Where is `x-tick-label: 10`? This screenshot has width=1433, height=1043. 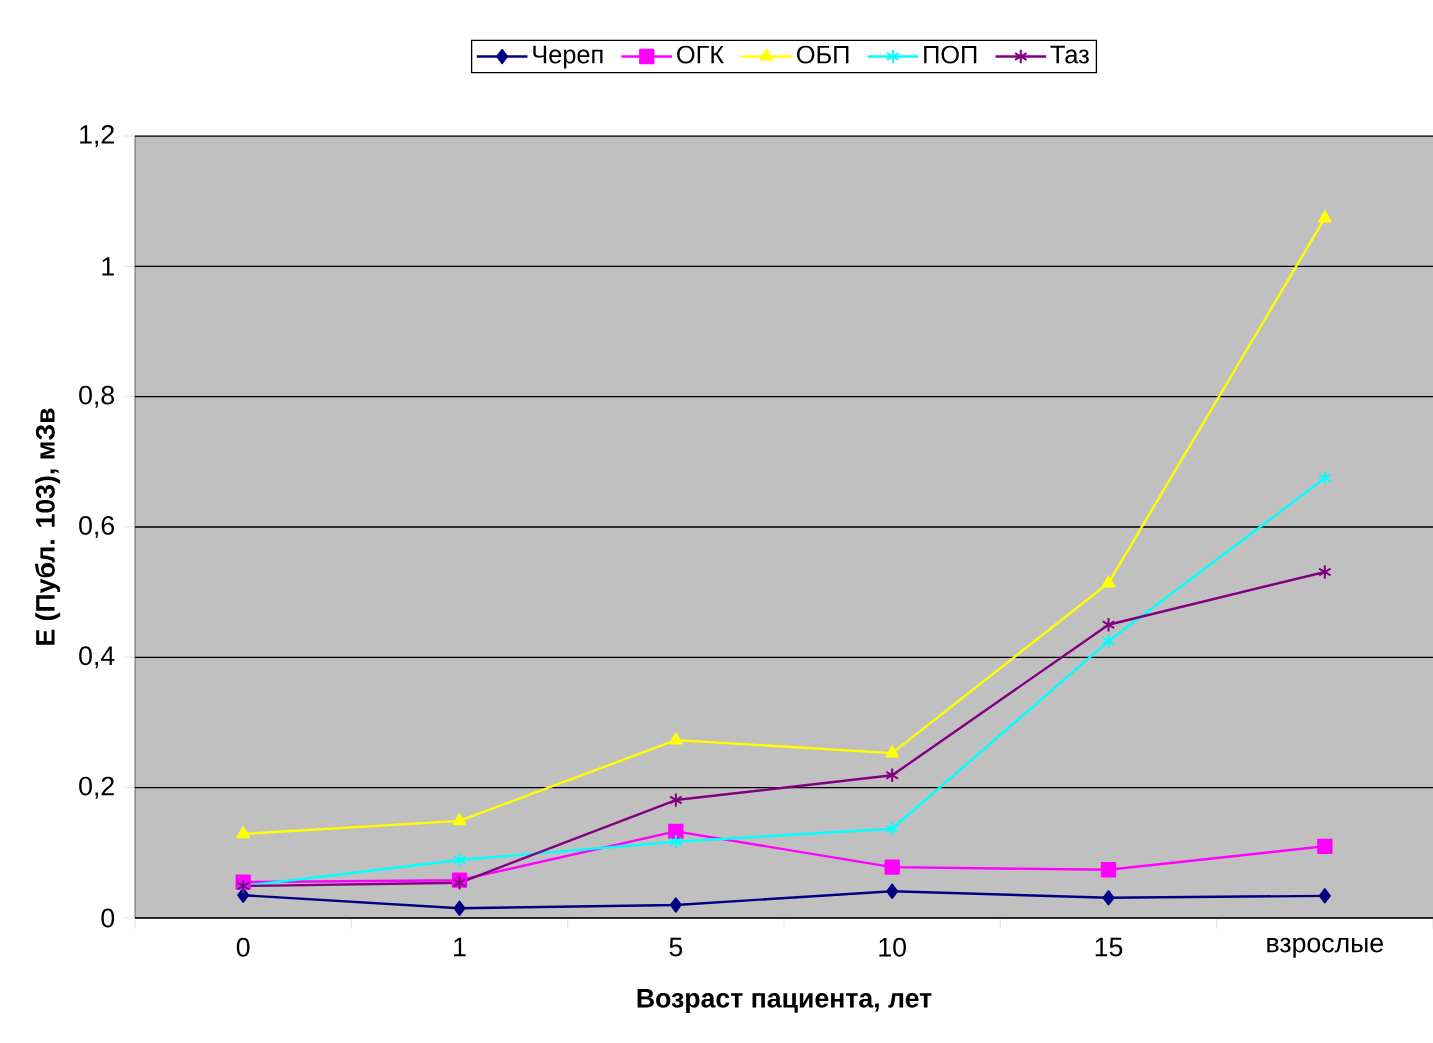 x-tick-label: 10 is located at coordinates (892, 947).